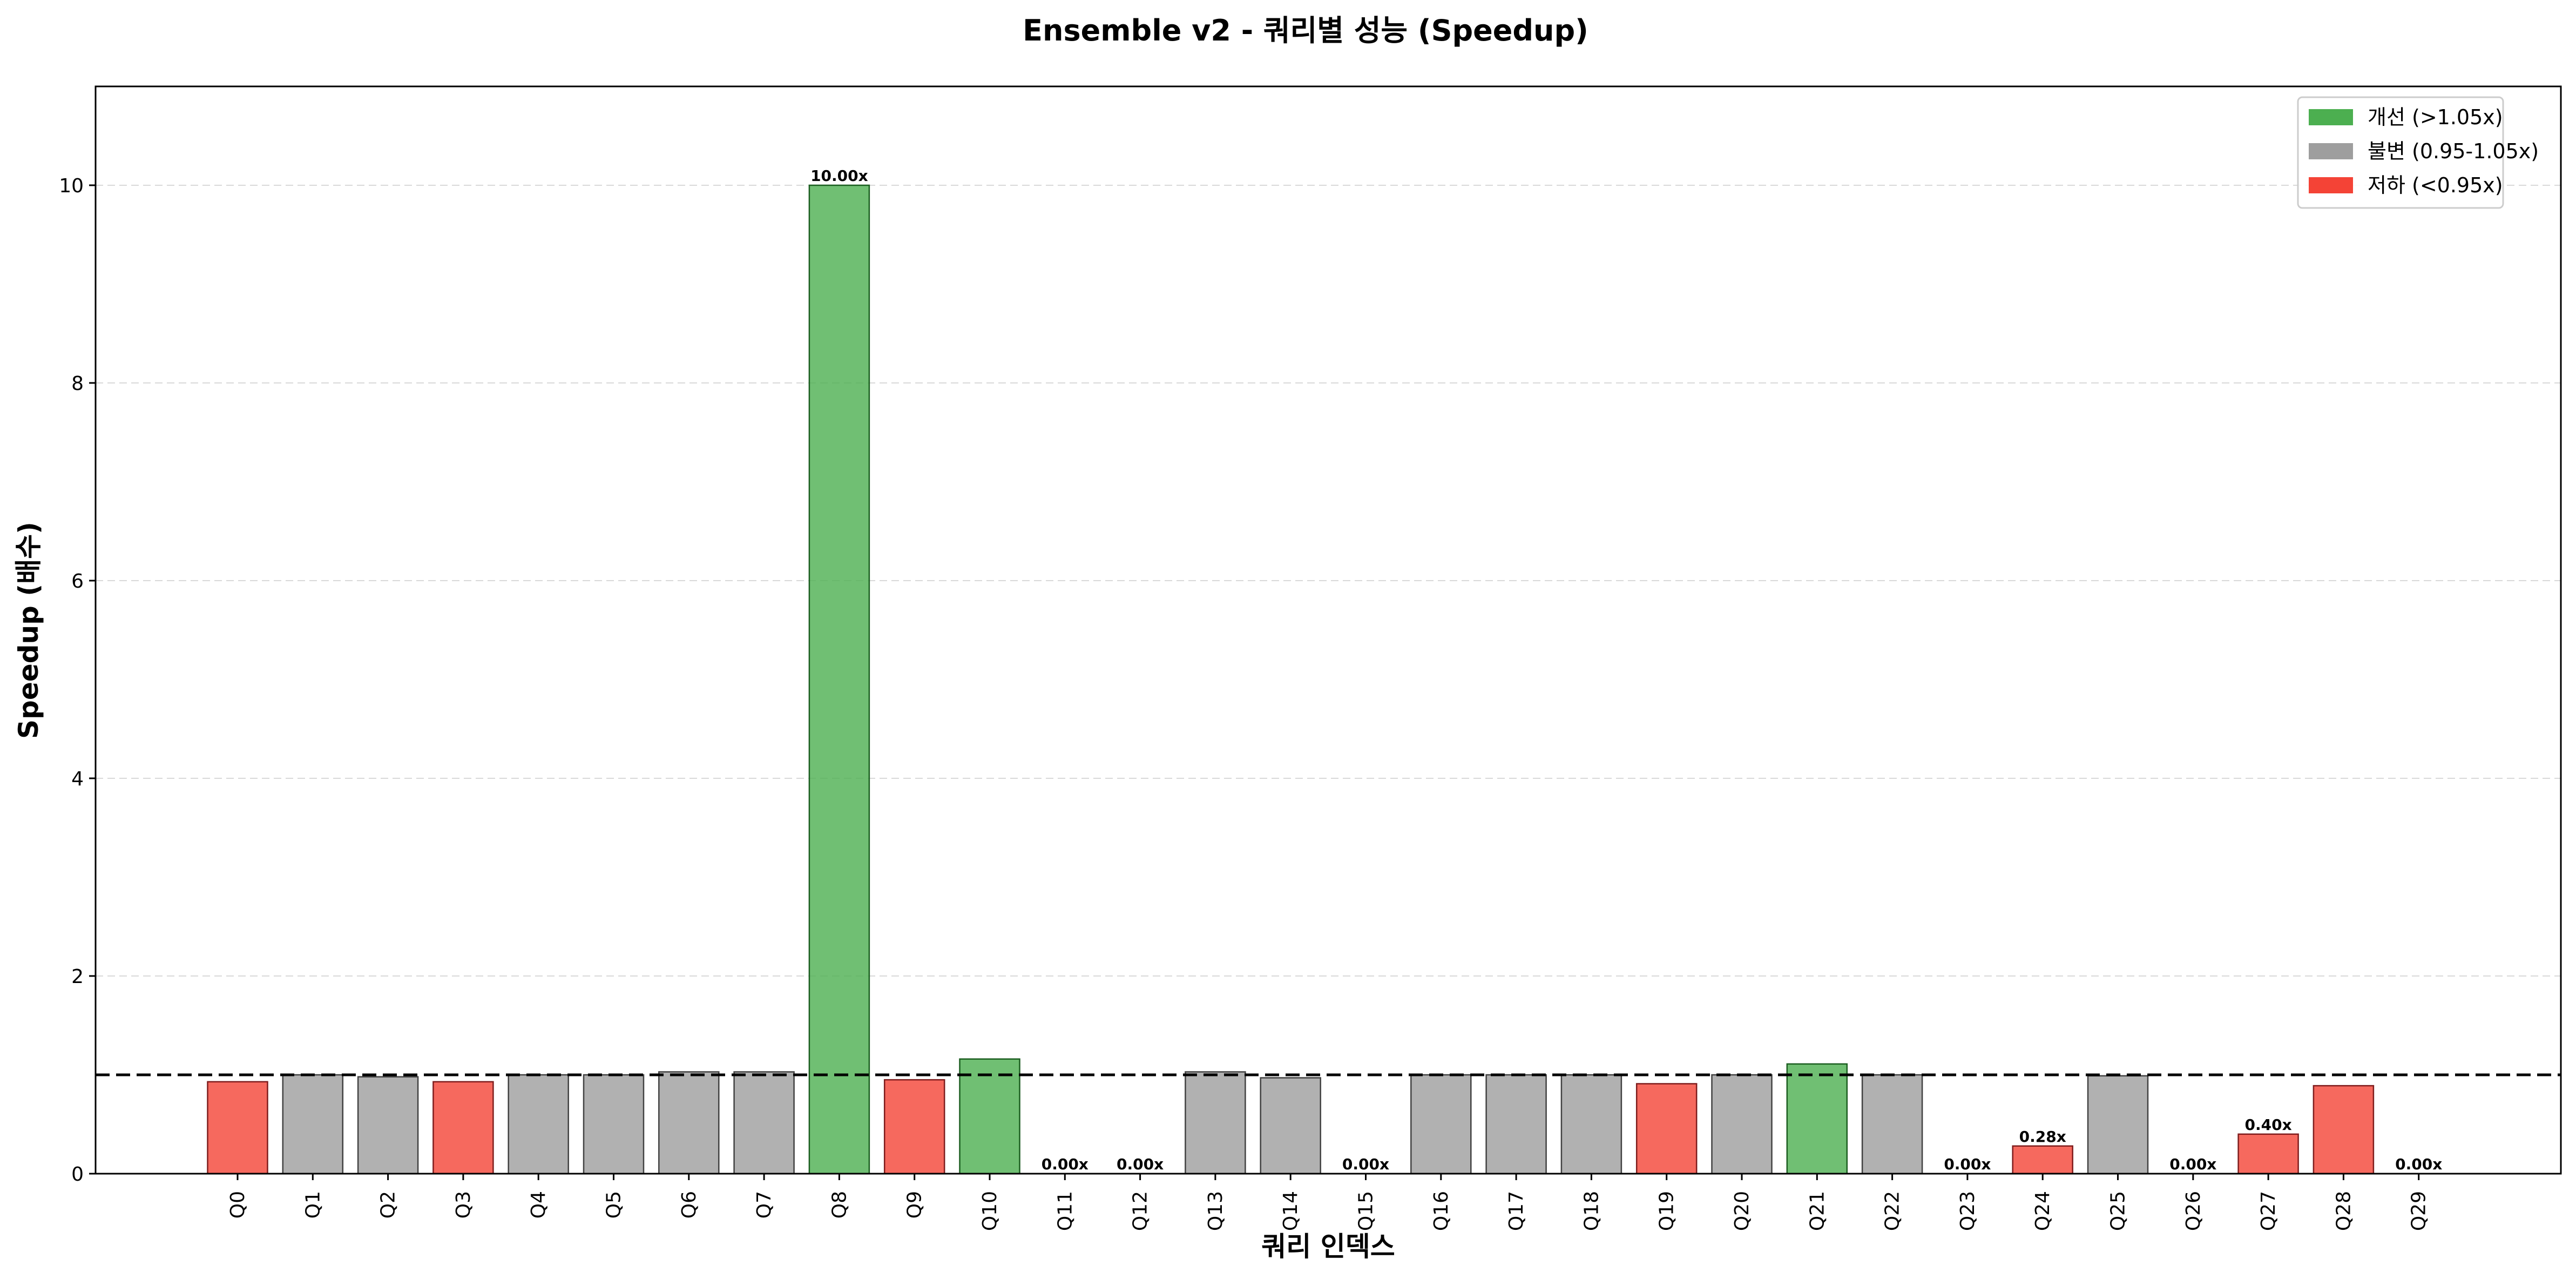  Describe the element at coordinates (78, 779) in the screenshot. I see `y-tick-label: 4` at that location.